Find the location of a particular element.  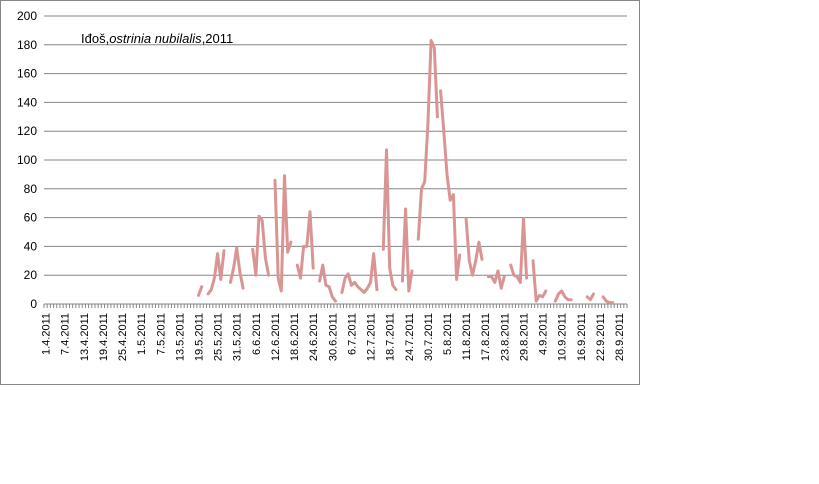

y-tick-label: 40 is located at coordinates (31, 246).